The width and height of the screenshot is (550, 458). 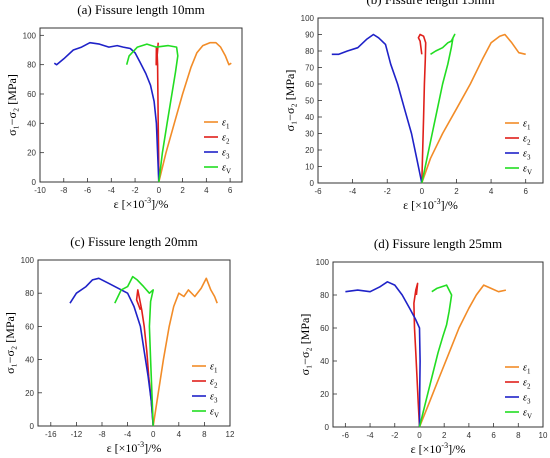 I want to click on chart-title: (b) Fissure length 15mm, so click(x=430, y=3).